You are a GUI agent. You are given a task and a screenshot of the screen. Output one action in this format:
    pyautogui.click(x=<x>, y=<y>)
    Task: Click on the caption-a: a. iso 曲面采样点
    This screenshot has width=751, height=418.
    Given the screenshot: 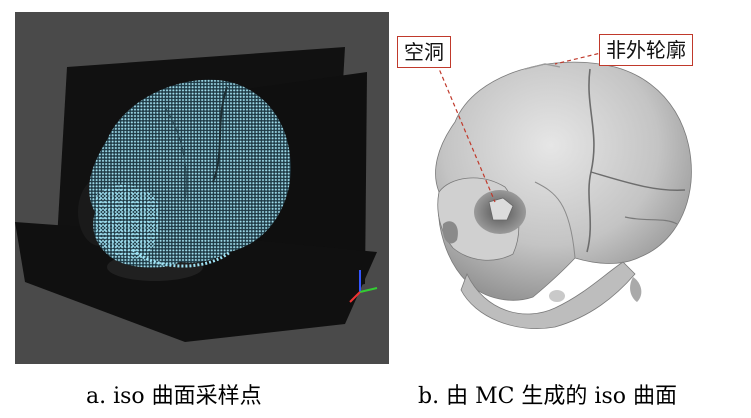 What is the action you would take?
    pyautogui.click(x=174, y=396)
    